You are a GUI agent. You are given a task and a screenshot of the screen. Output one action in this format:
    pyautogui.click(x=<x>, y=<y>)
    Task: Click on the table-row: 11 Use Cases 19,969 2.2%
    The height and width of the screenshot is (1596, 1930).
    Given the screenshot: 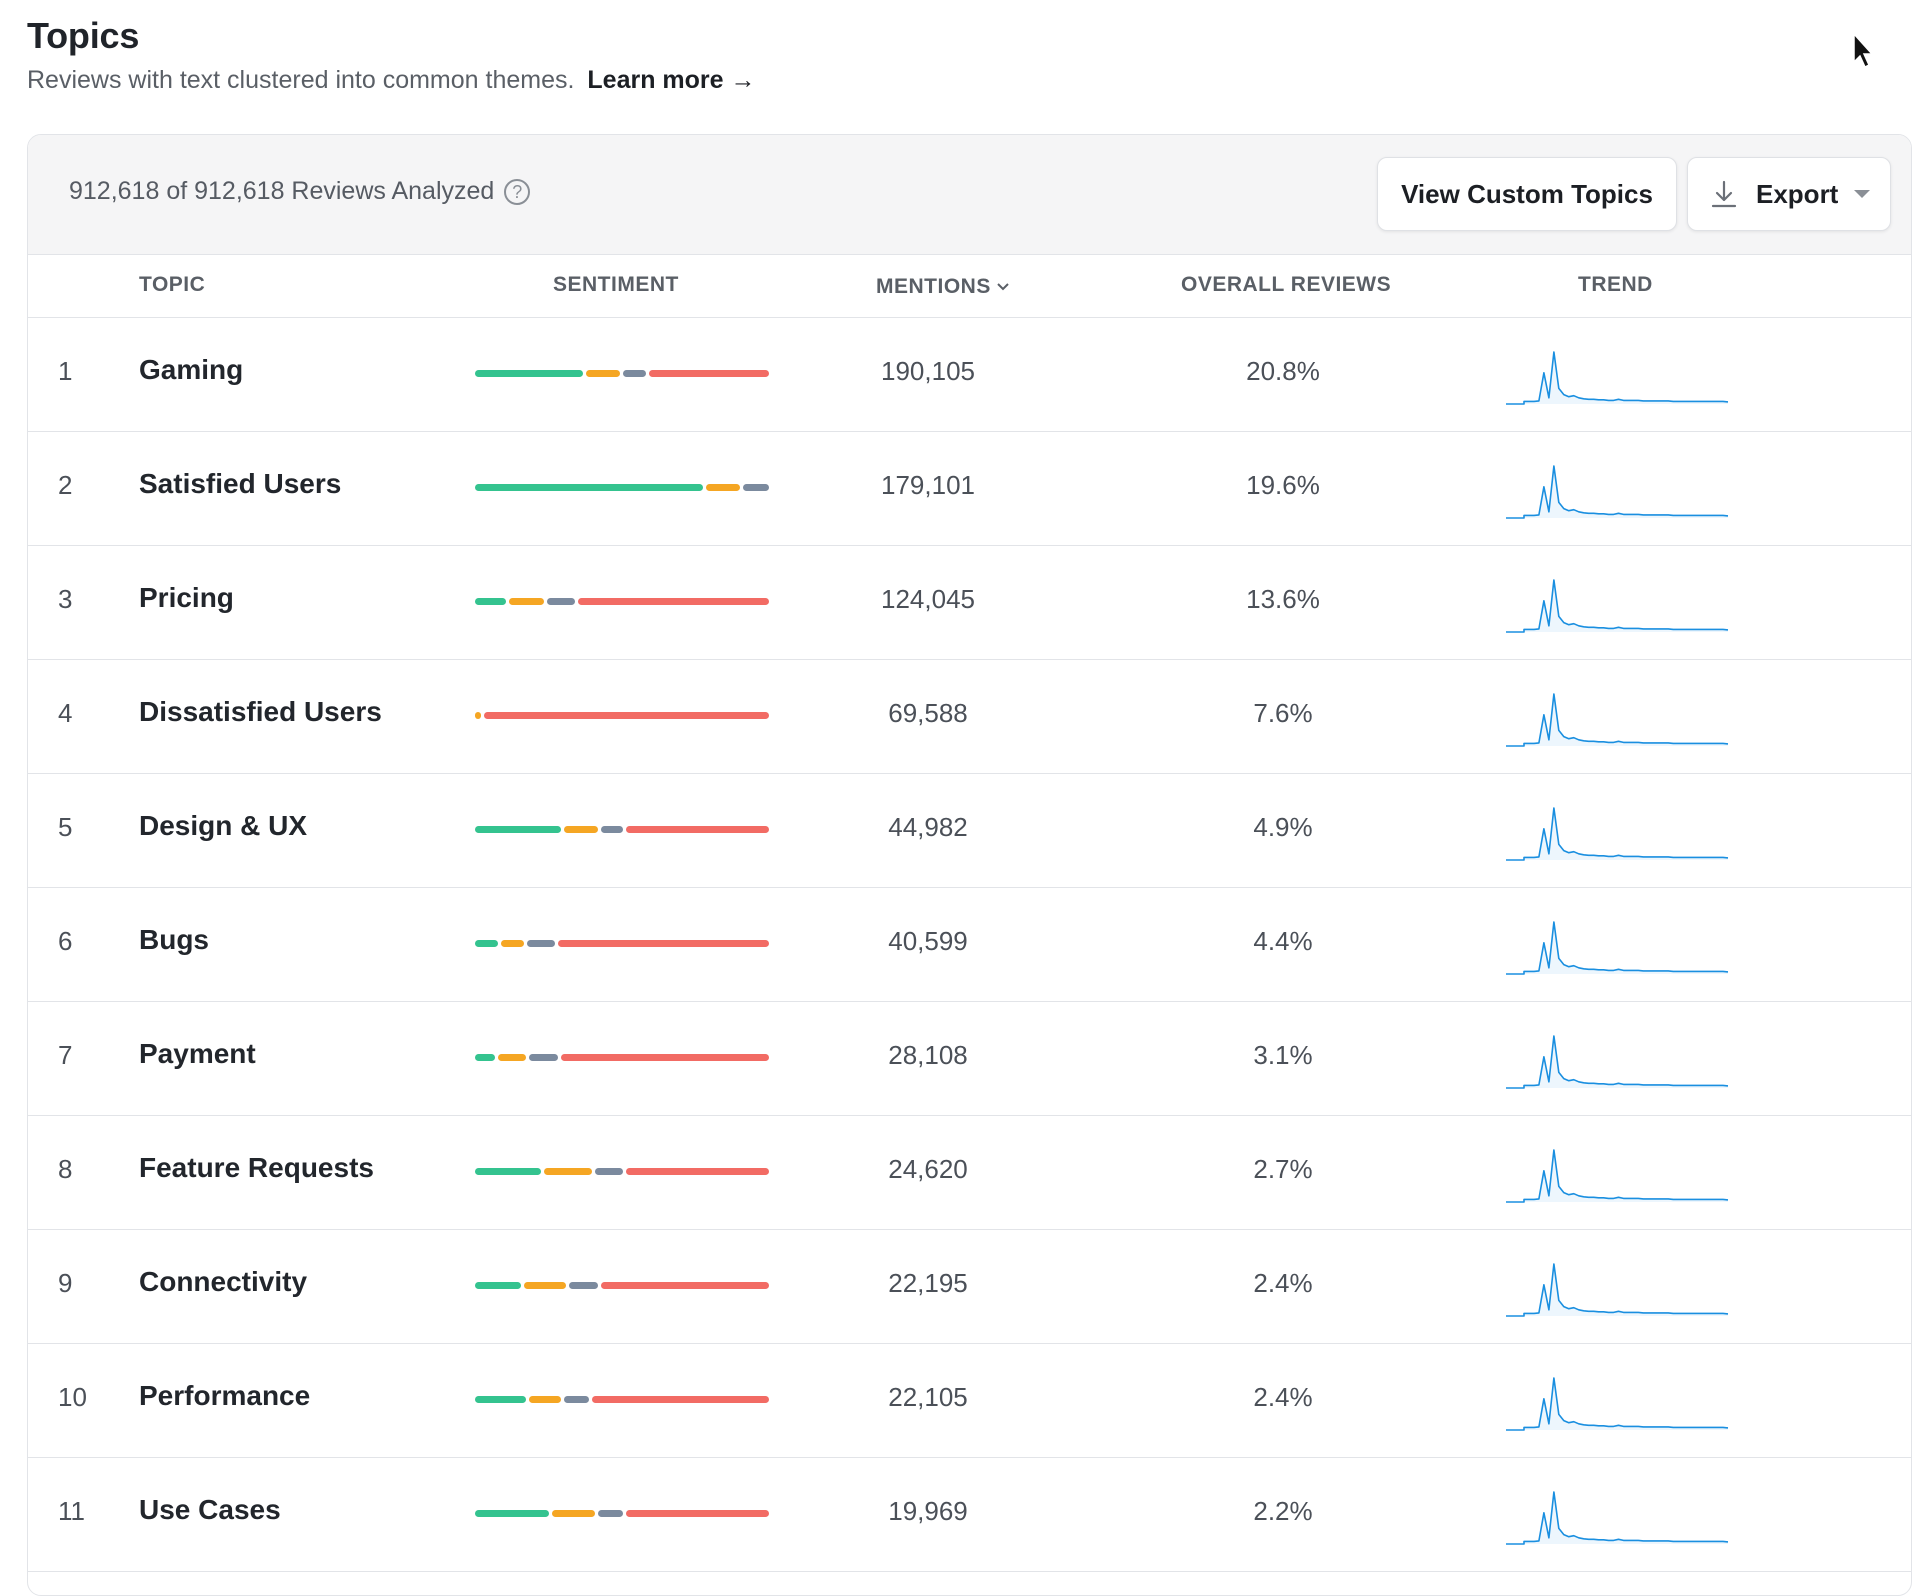 What is the action you would take?
    pyautogui.click(x=969, y=1515)
    